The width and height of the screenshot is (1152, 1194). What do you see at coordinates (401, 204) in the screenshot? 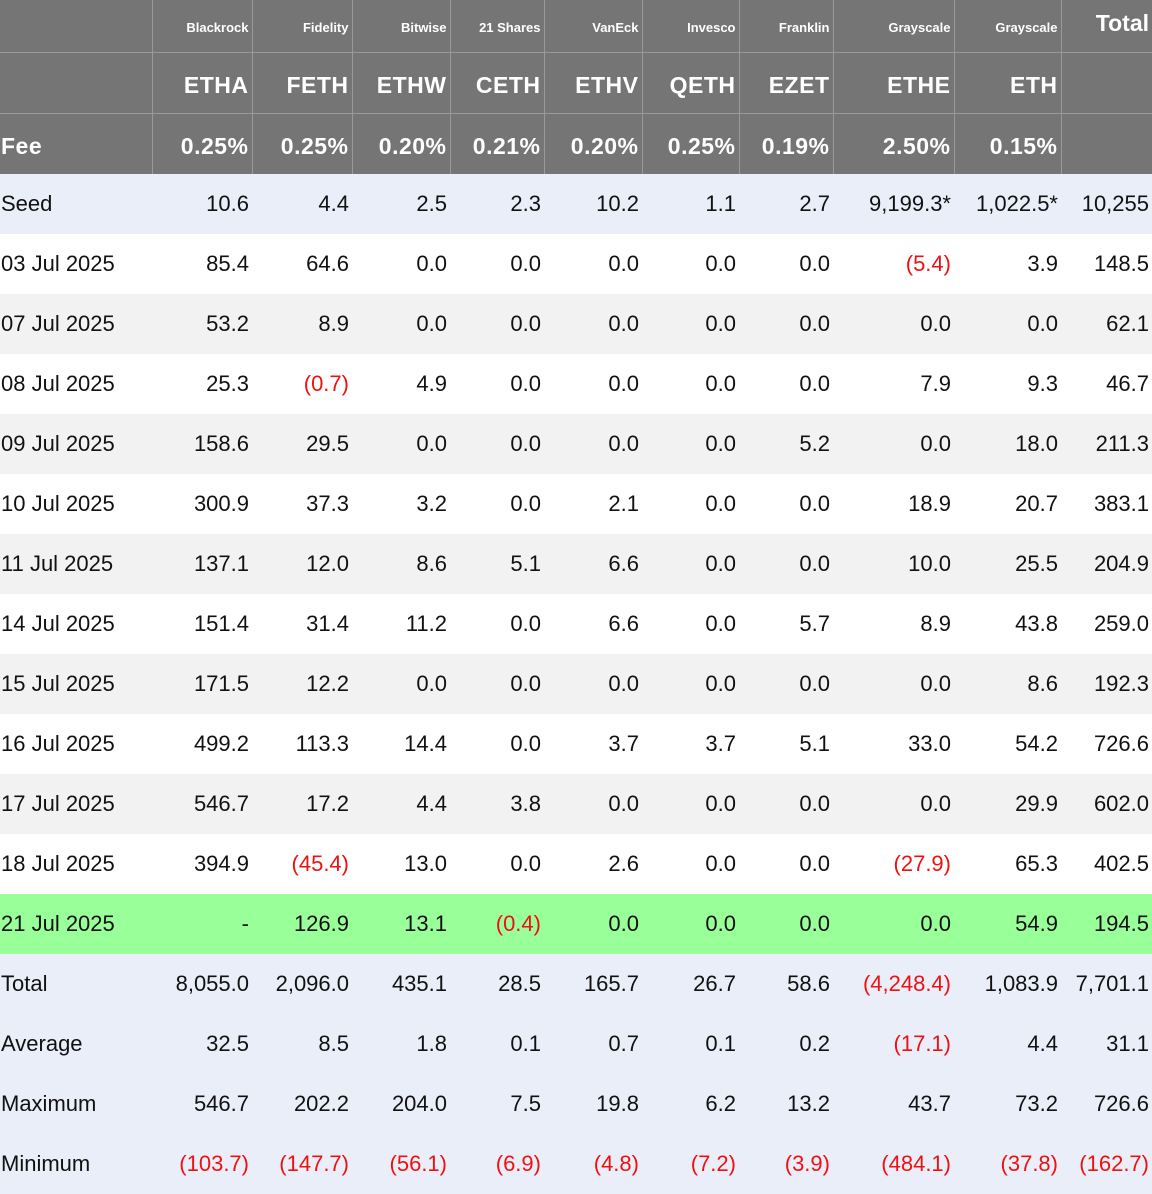
I see `flow-cell: 2.5` at bounding box center [401, 204].